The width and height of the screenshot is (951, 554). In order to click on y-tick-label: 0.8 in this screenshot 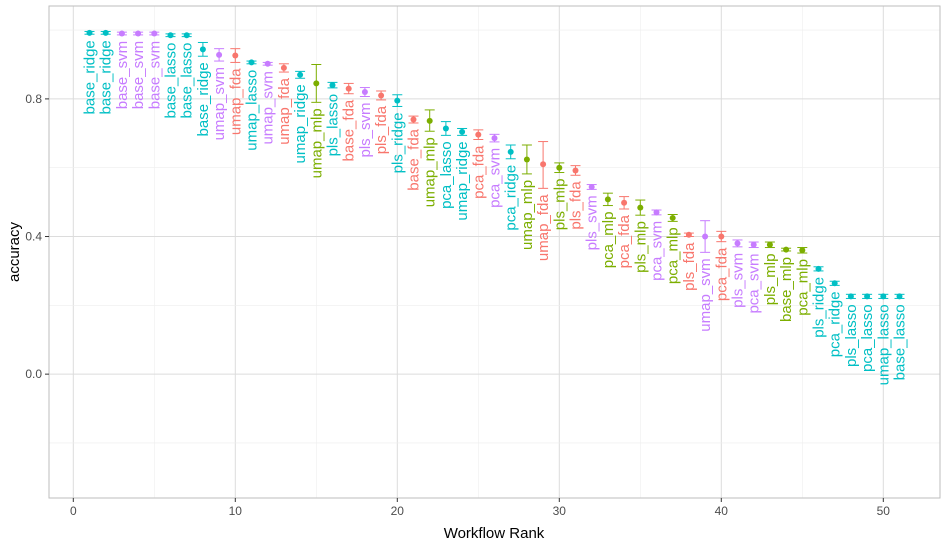, I will do `click(33, 99)`.